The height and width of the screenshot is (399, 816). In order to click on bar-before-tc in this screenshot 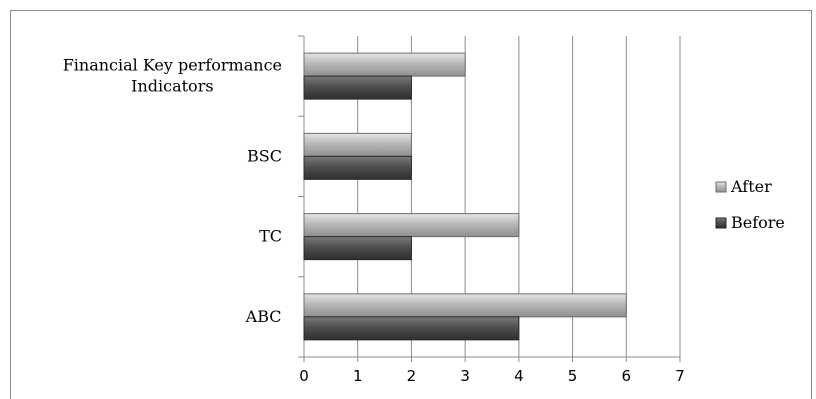, I will do `click(357, 248)`.